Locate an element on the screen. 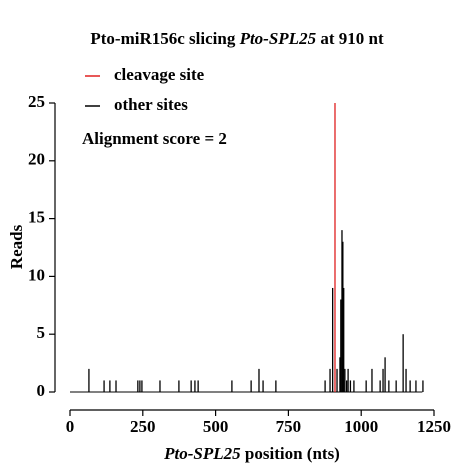 This screenshot has height=474, width=474. x-tick-label: 500 is located at coordinates (216, 426).